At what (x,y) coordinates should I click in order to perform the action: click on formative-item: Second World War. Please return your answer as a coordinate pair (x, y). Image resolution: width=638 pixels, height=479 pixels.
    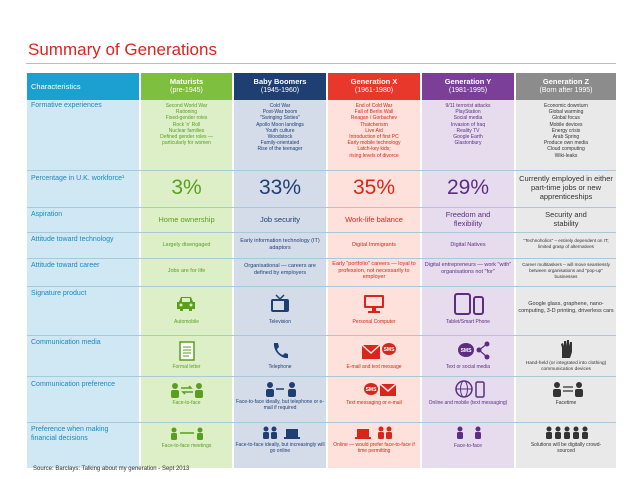
    Looking at the image, I should click on (186, 106).